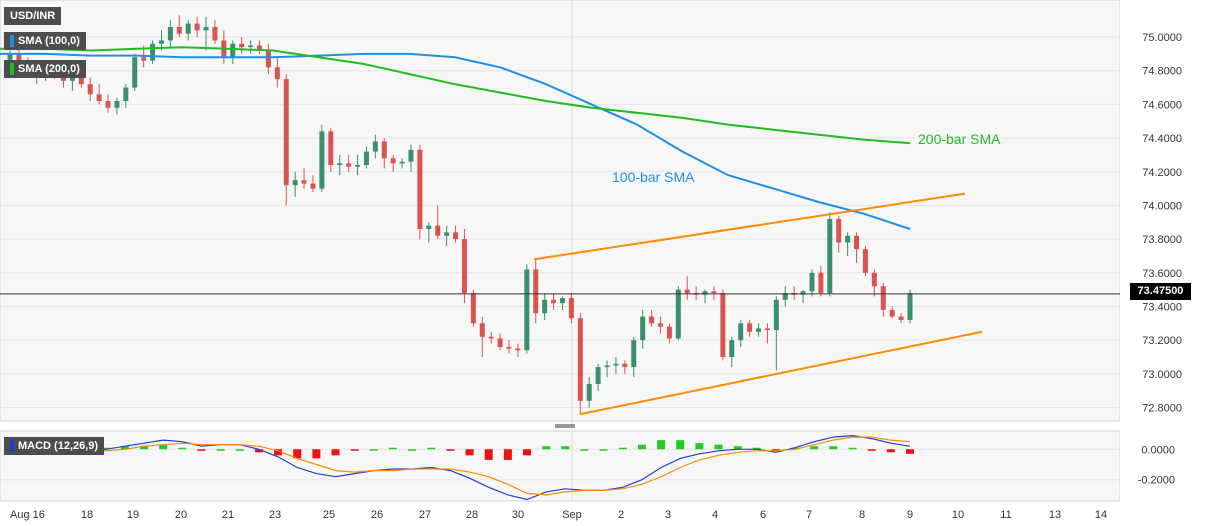 This screenshot has width=1207, height=526. I want to click on macd-tick-label: -0.2000, so click(1156, 481).